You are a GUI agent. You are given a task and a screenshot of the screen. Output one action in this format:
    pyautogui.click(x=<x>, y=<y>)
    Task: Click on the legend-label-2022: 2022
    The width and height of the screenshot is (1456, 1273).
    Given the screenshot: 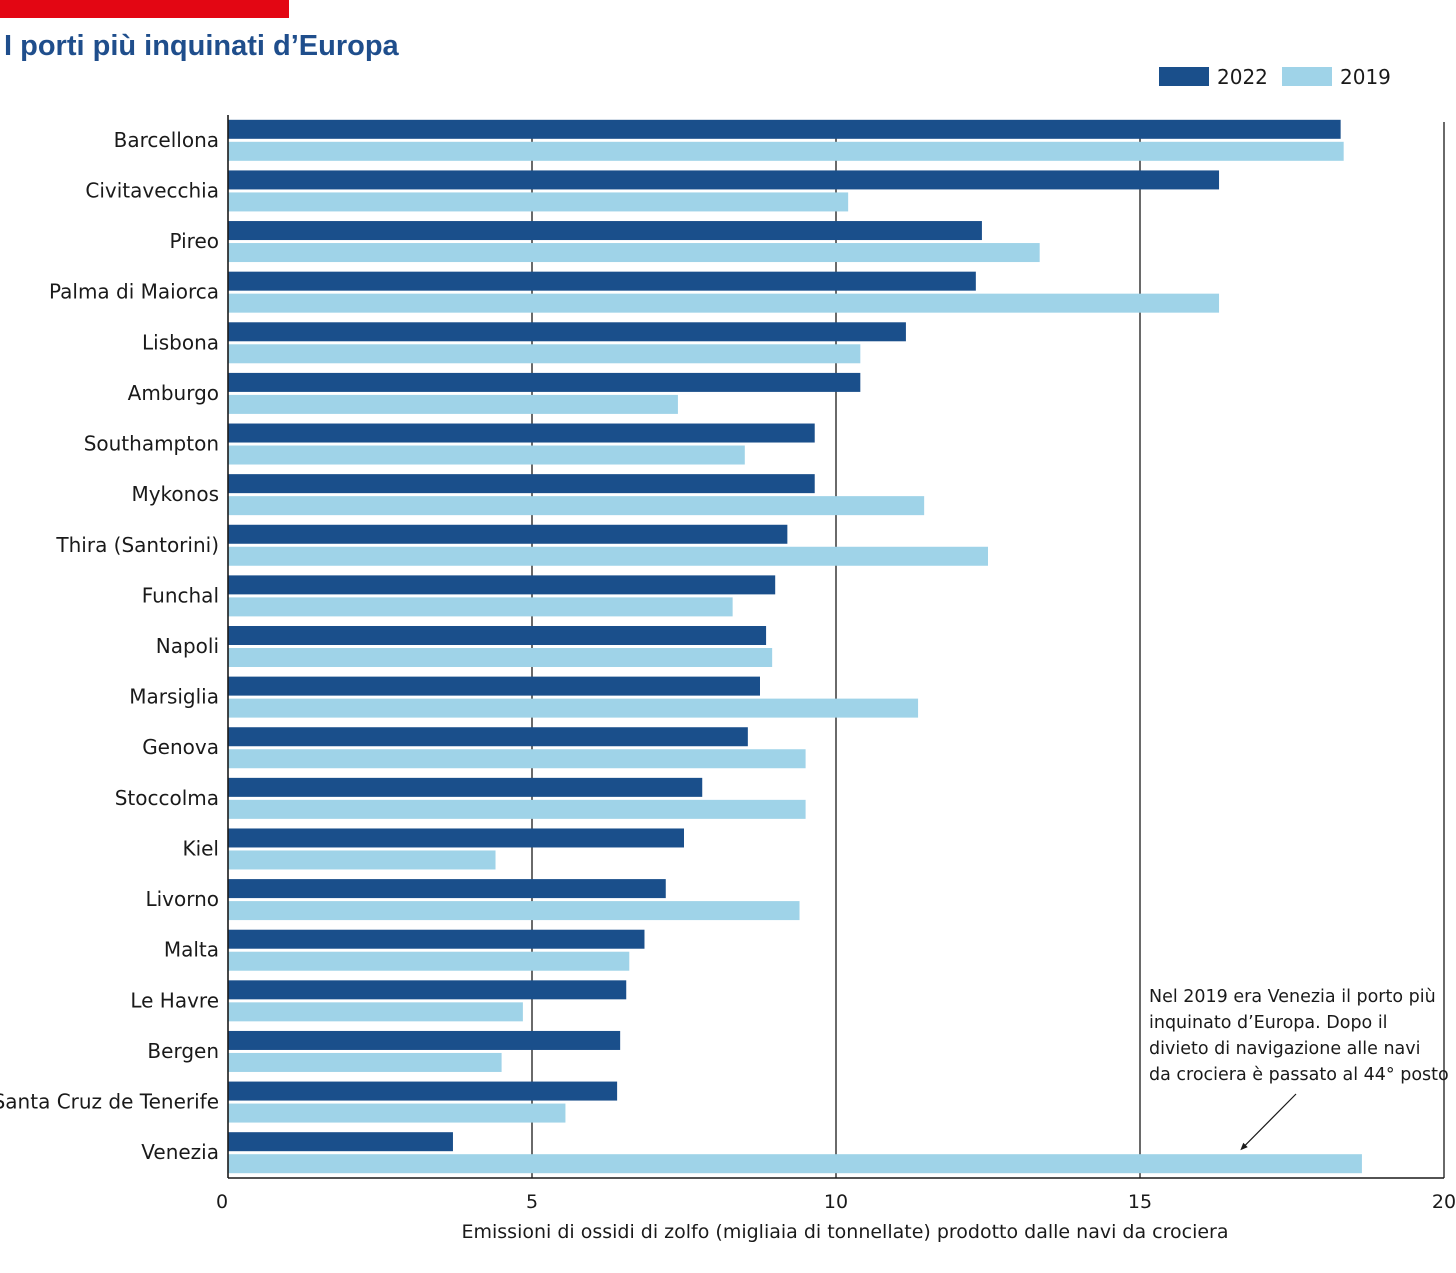 What is the action you would take?
    pyautogui.click(x=1242, y=77)
    